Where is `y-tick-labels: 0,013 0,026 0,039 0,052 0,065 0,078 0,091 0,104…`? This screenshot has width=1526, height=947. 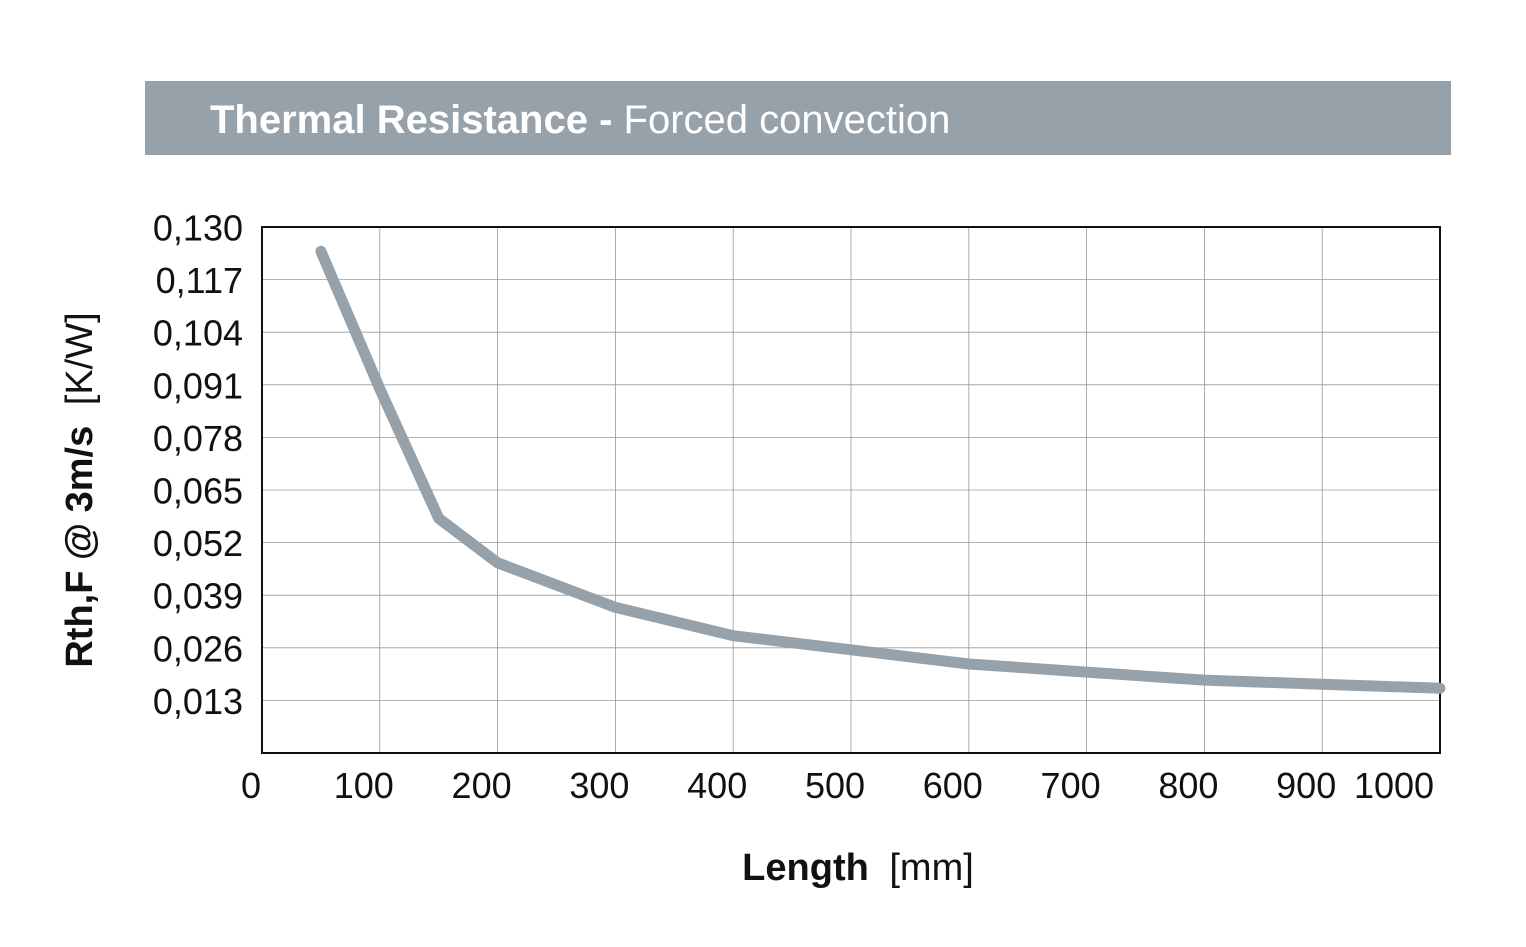 y-tick-labels: 0,013 0,026 0,039 0,052 0,065 0,078 0,091 0,104… is located at coordinates (198, 465).